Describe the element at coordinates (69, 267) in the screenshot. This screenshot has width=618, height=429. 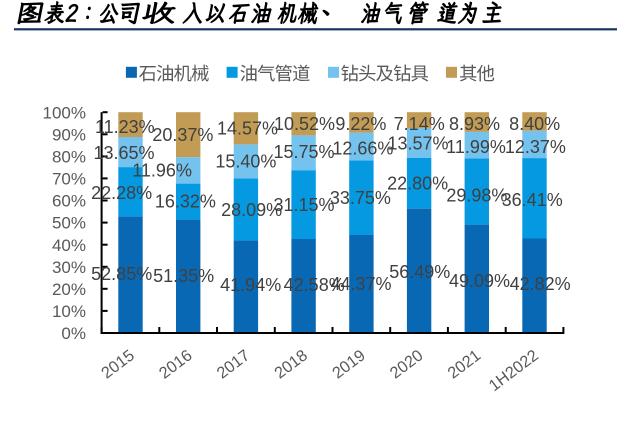
I see `svg-text: 30%` at that location.